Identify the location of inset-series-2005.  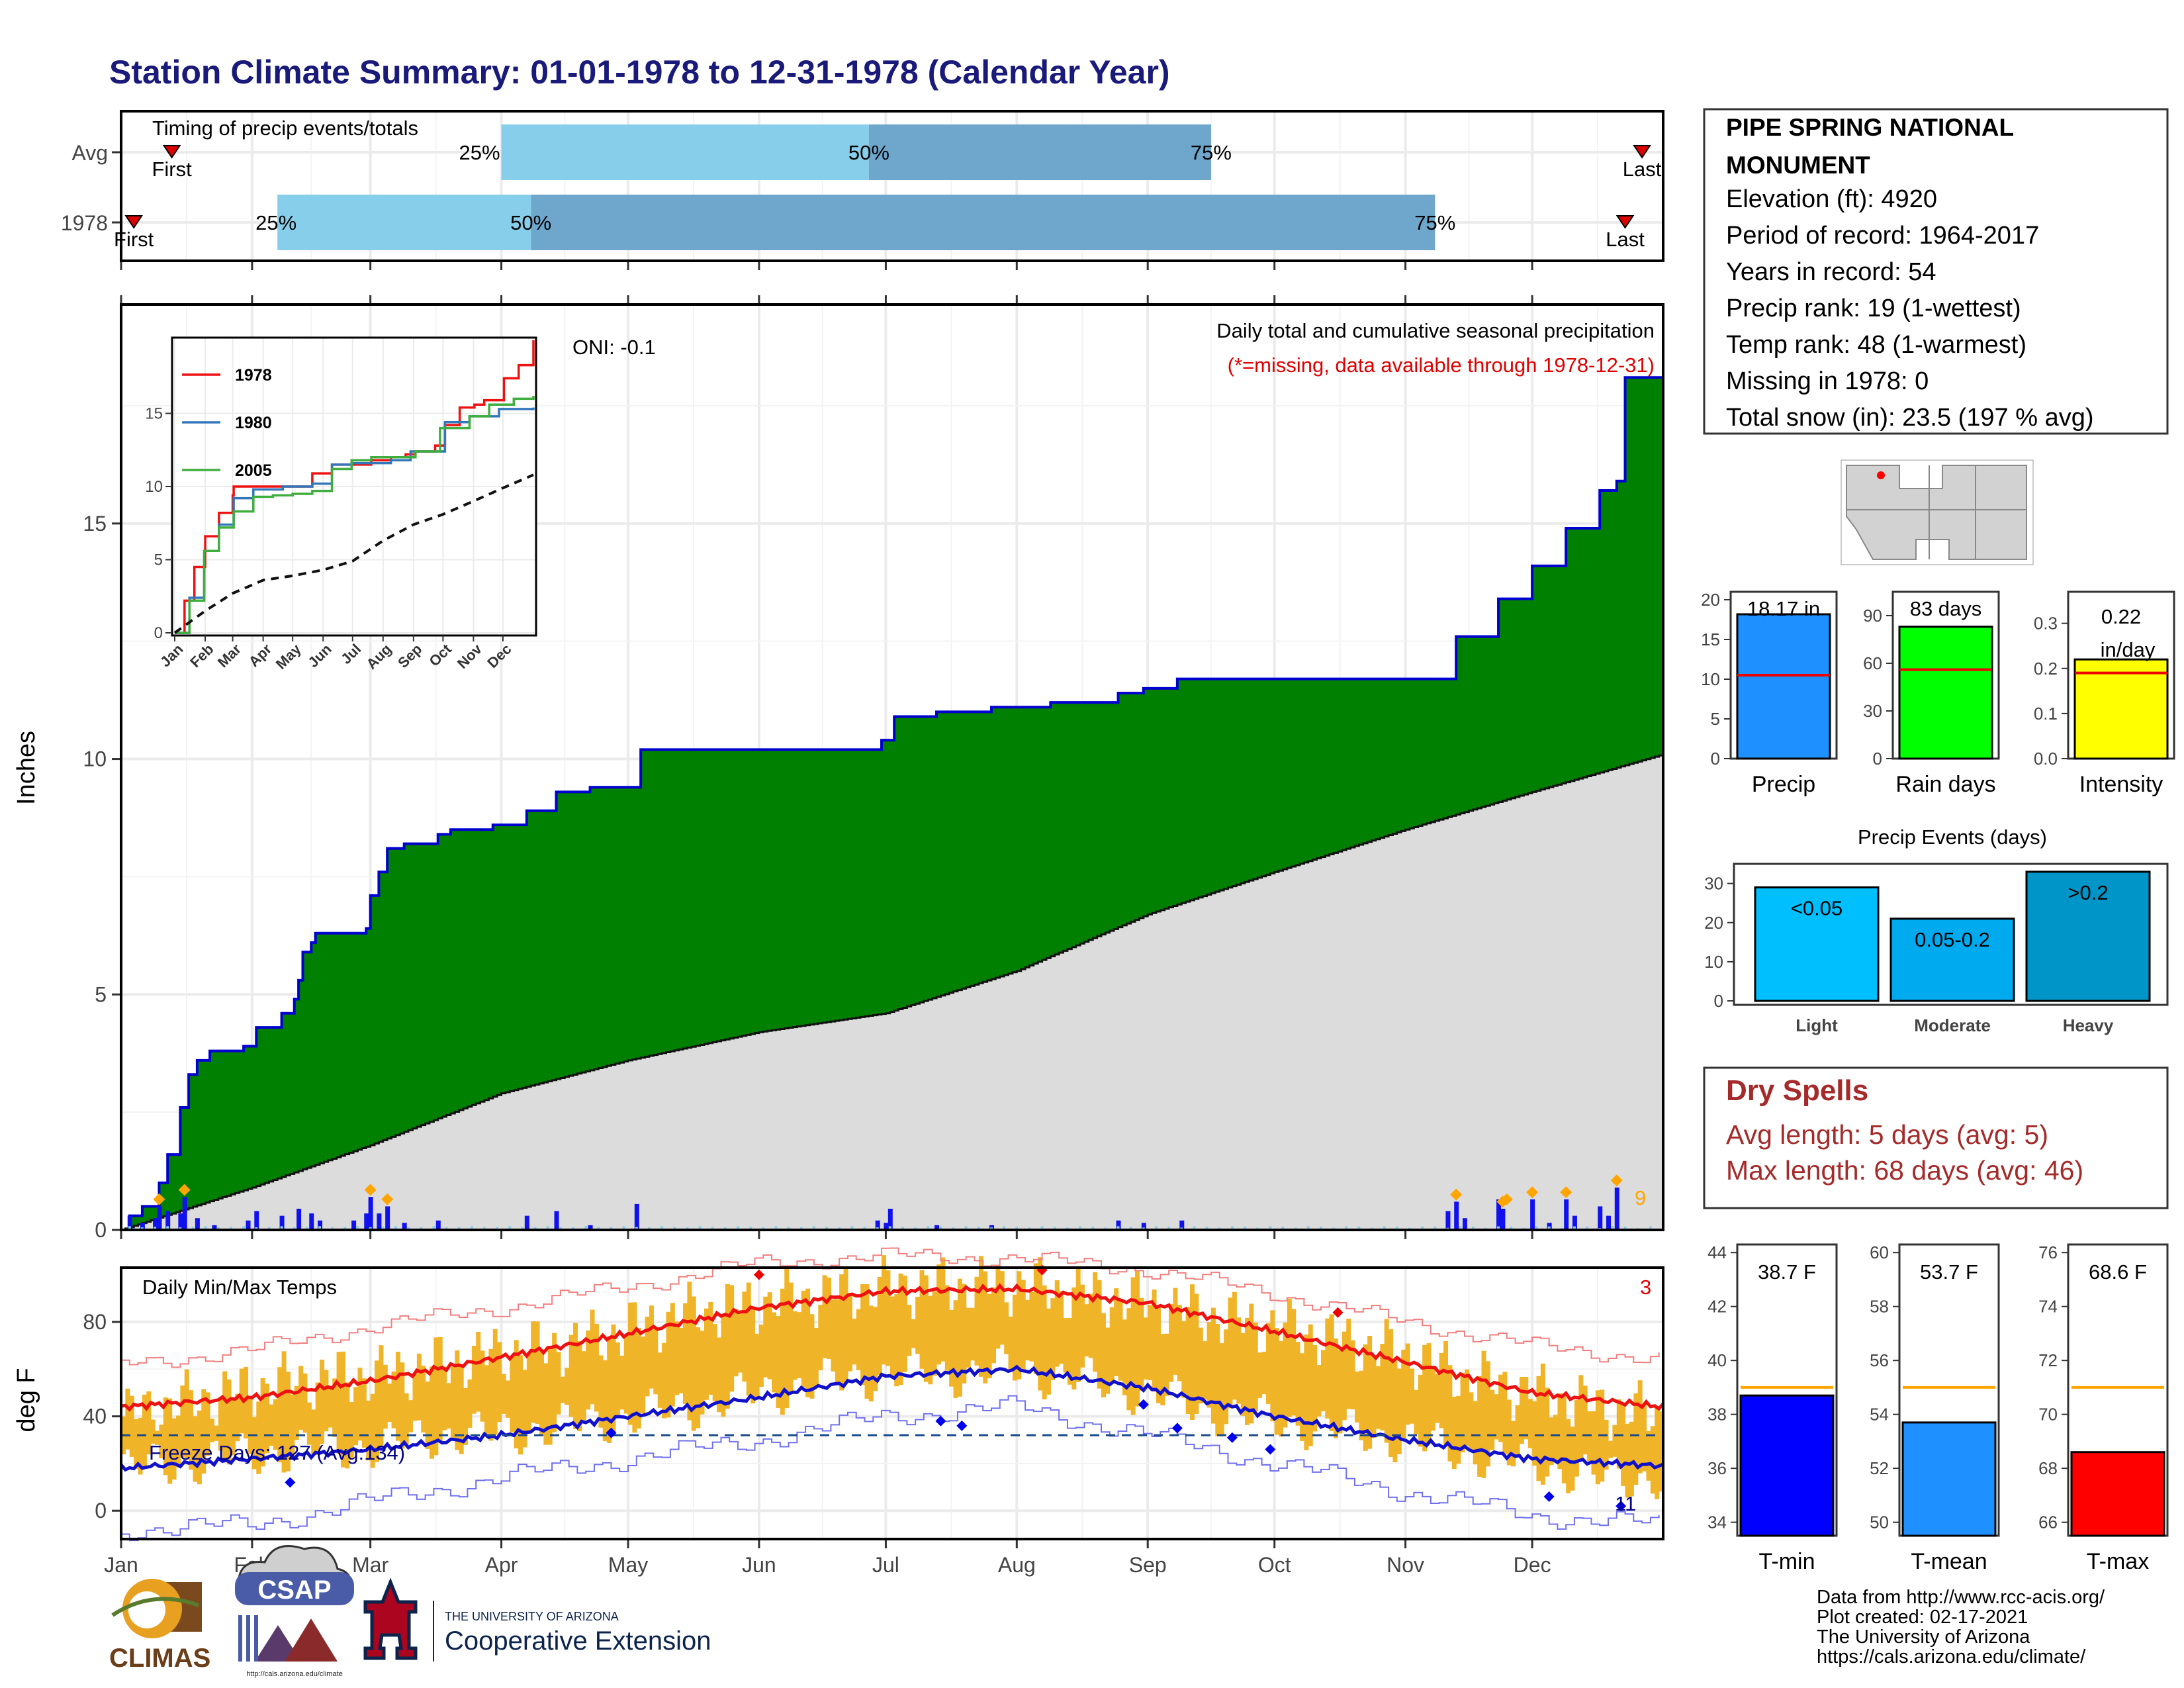
(355, 514).